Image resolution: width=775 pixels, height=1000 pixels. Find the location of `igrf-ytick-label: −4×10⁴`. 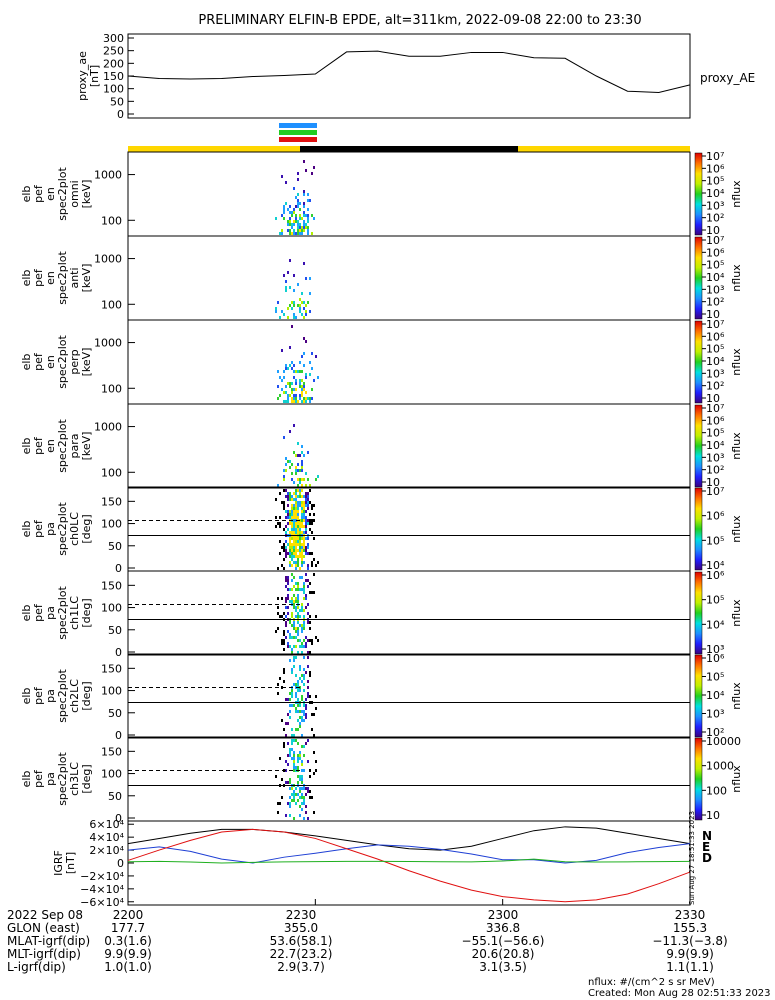

igrf-ytick-label: −4×10⁴ is located at coordinates (102, 889).